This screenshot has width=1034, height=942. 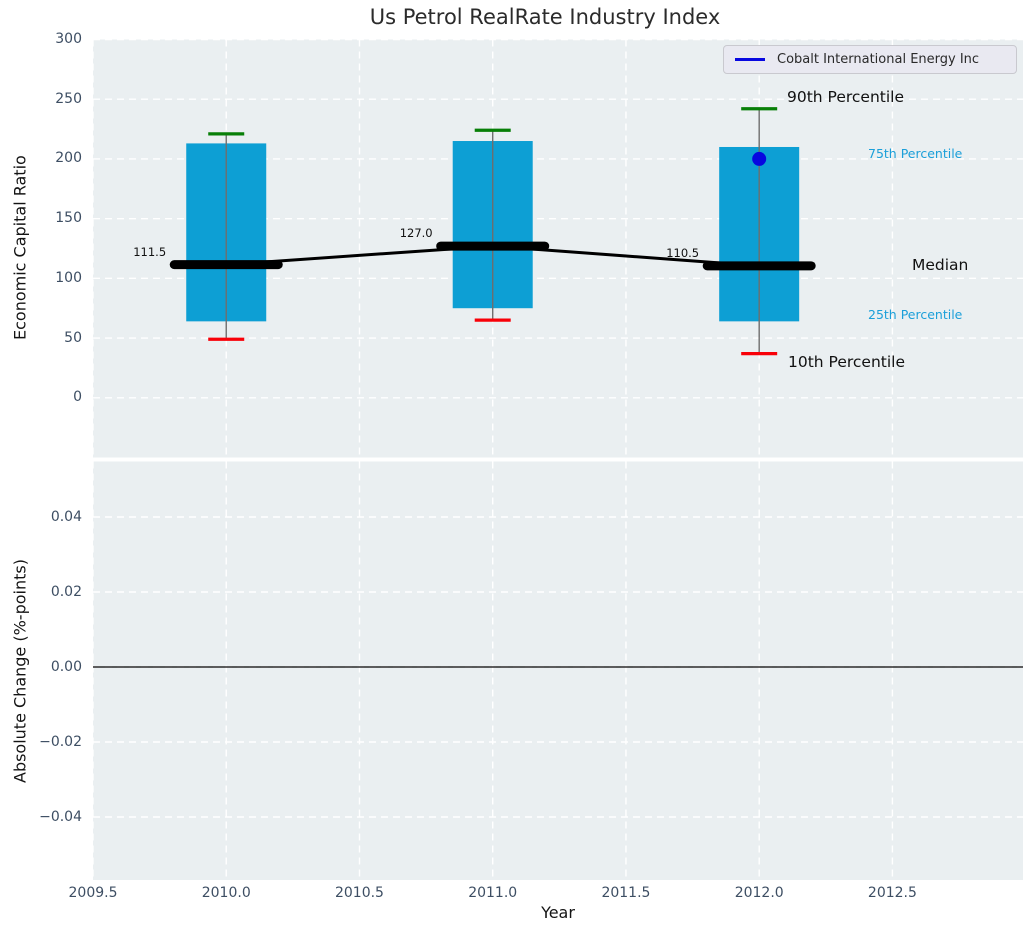 What do you see at coordinates (60, 816) in the screenshot?
I see `bottom-y-tick-label: −0.04` at bounding box center [60, 816].